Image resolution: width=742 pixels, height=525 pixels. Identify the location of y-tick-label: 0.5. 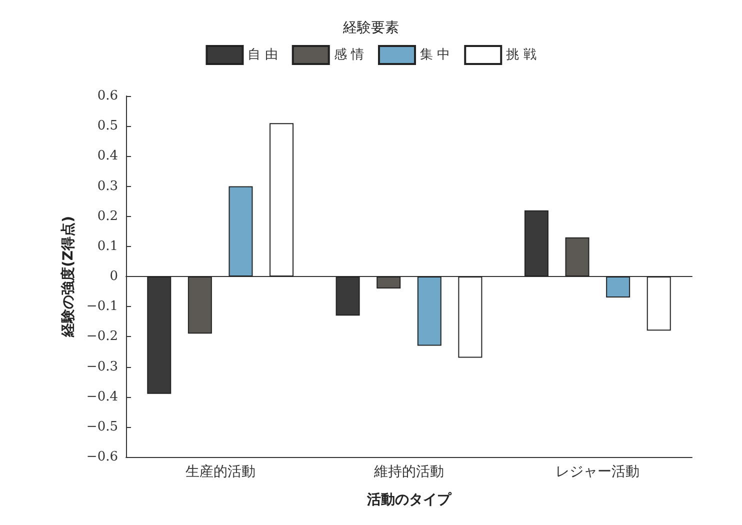
(107, 126).